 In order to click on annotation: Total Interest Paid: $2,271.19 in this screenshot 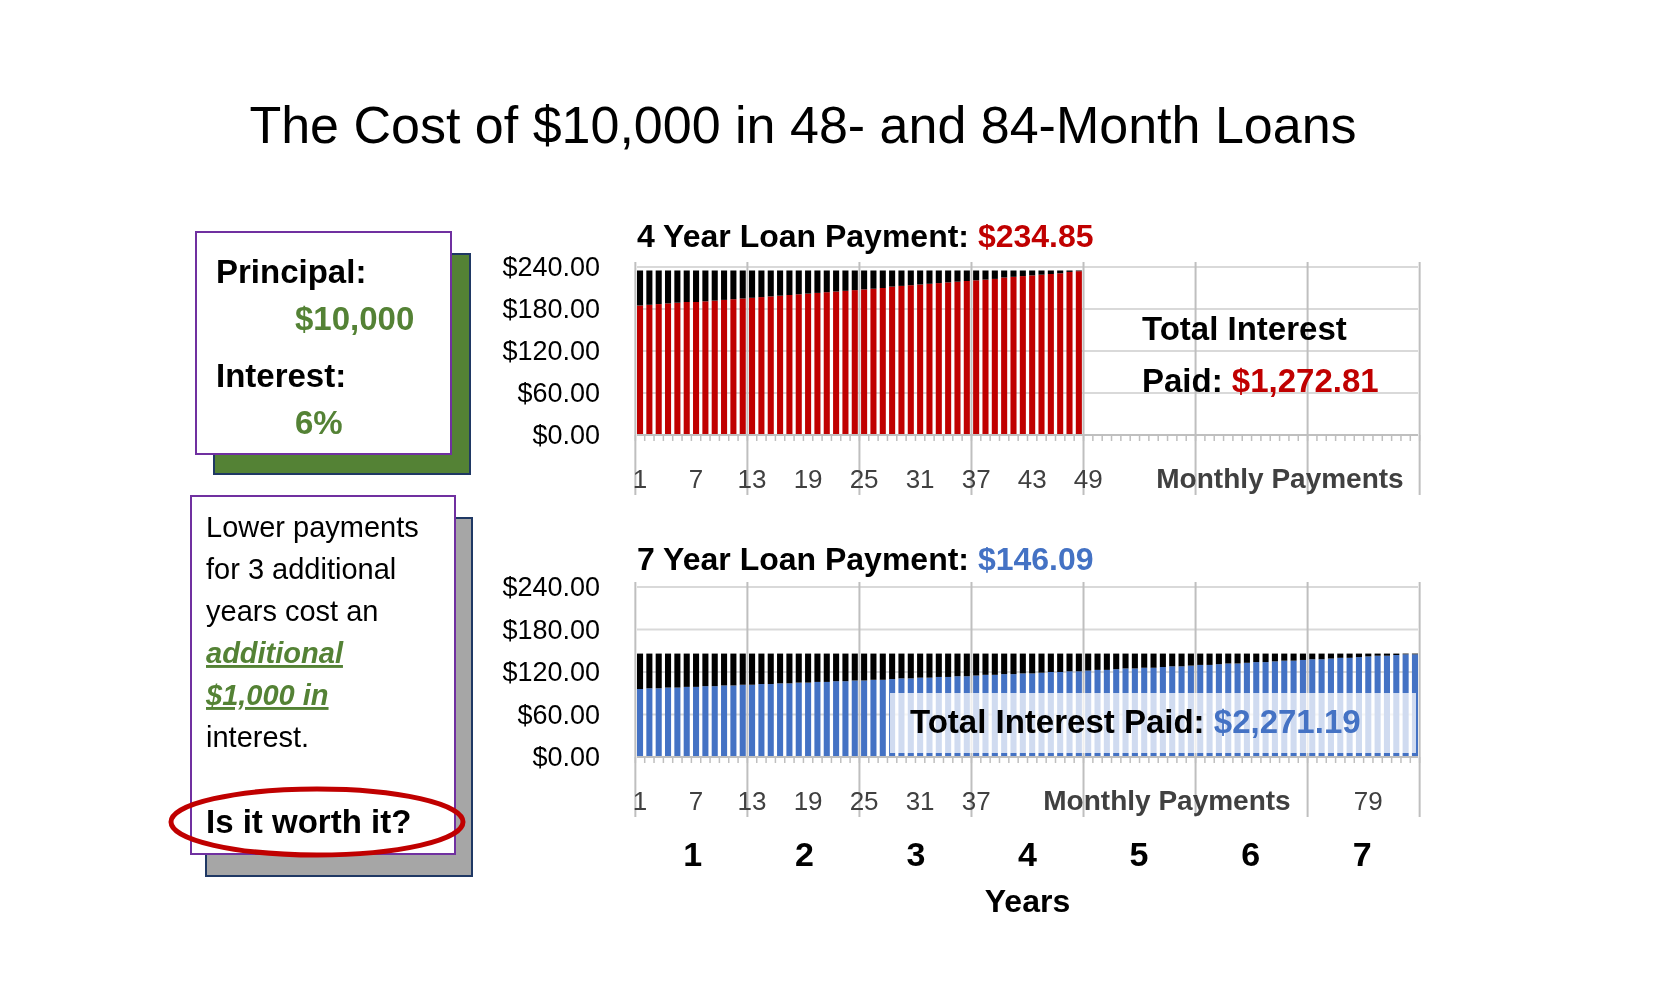, I will do `click(1135, 721)`.